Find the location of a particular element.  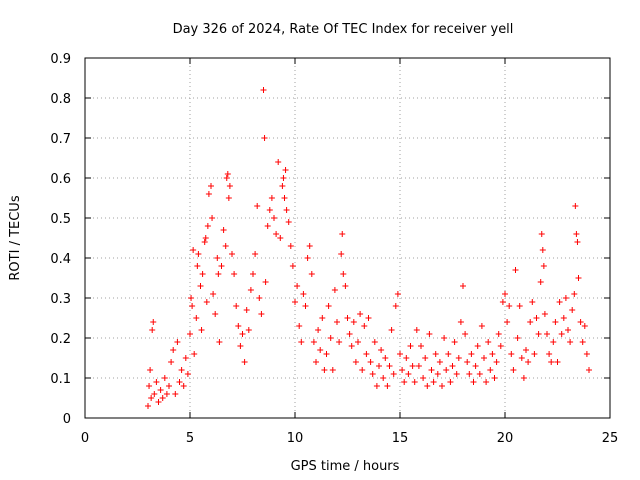

y-axis-label: ROTI / TECUs is located at coordinates (15, 237).